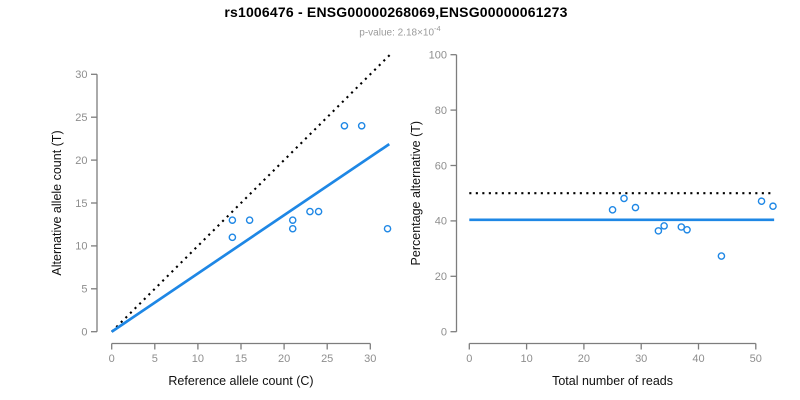  Describe the element at coordinates (441, 222) in the screenshot. I see `y-tick-label: 40` at that location.